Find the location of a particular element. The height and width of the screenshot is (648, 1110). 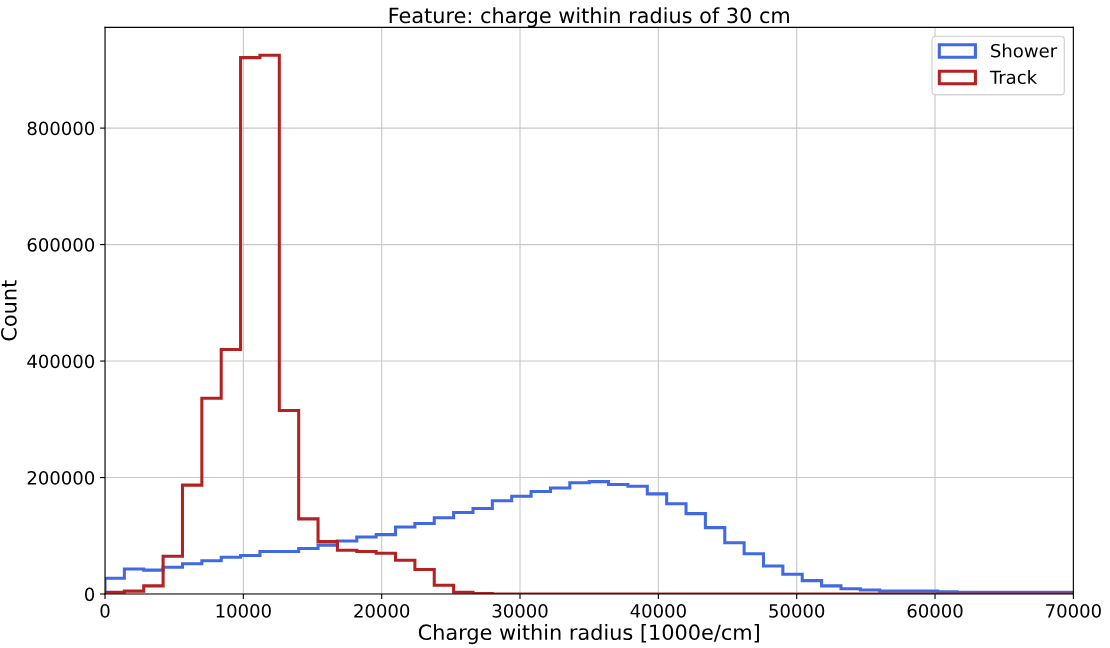

legend-label: Shower is located at coordinates (1024, 50).